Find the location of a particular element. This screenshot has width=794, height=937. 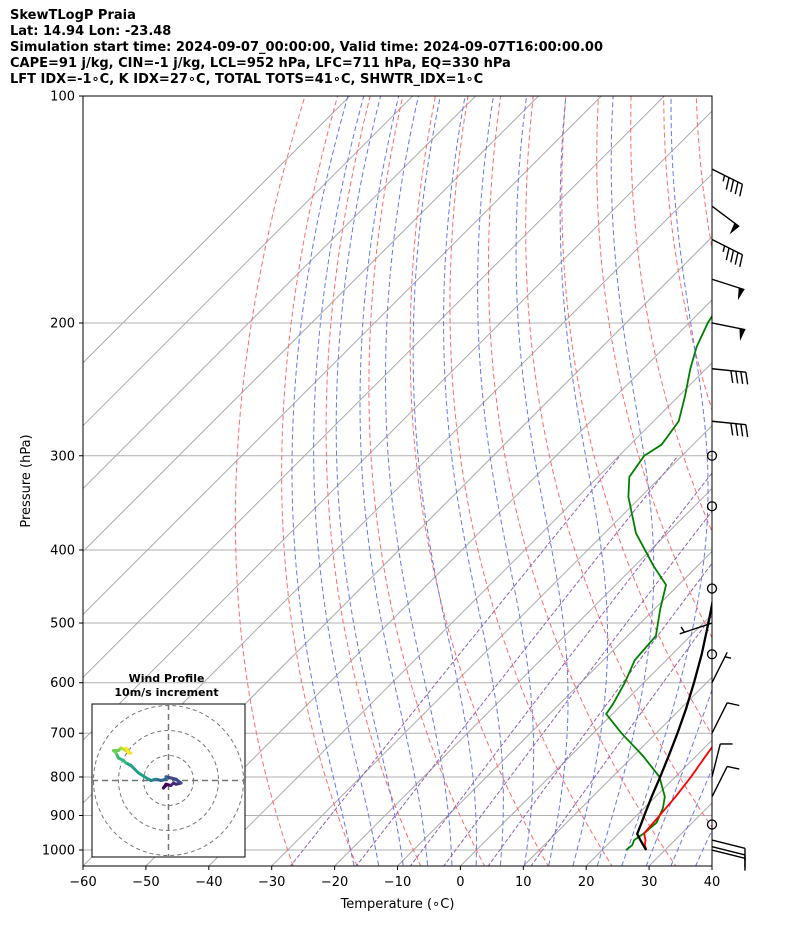

y-axis-label: Pressure (hPa) is located at coordinates (26, 480).